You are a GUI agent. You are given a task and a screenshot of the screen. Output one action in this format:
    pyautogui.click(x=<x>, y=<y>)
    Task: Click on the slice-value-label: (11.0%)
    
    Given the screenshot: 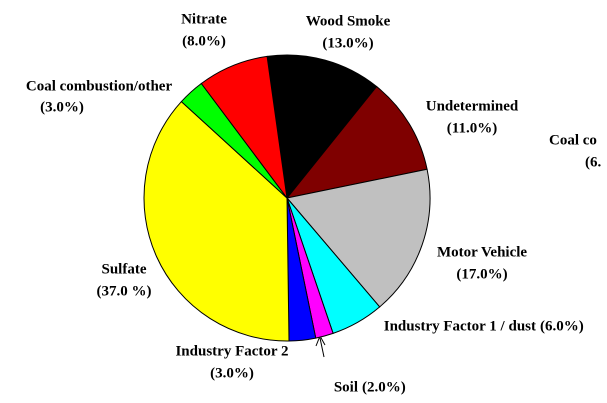 What is the action you would take?
    pyautogui.click(x=472, y=128)
    